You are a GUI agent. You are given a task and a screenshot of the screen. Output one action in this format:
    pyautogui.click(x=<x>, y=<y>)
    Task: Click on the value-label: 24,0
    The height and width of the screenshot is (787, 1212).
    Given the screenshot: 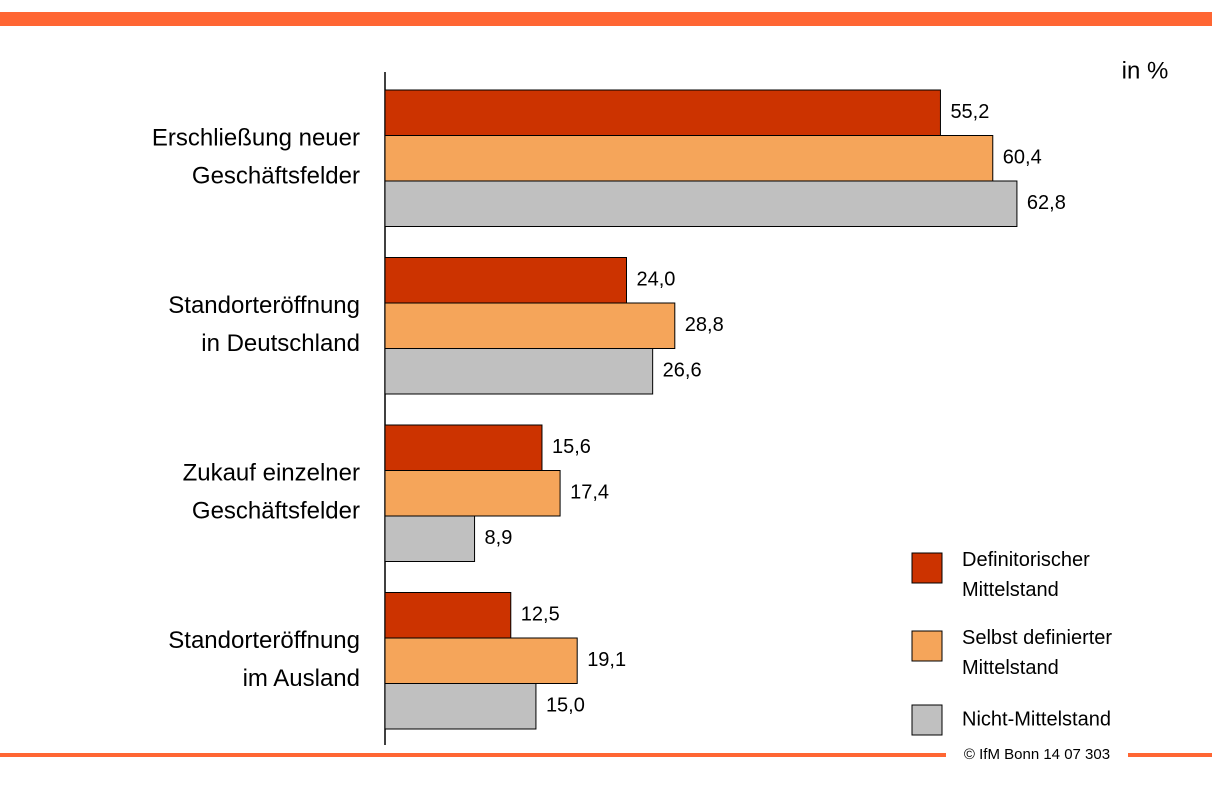 What is the action you would take?
    pyautogui.click(x=656, y=280)
    